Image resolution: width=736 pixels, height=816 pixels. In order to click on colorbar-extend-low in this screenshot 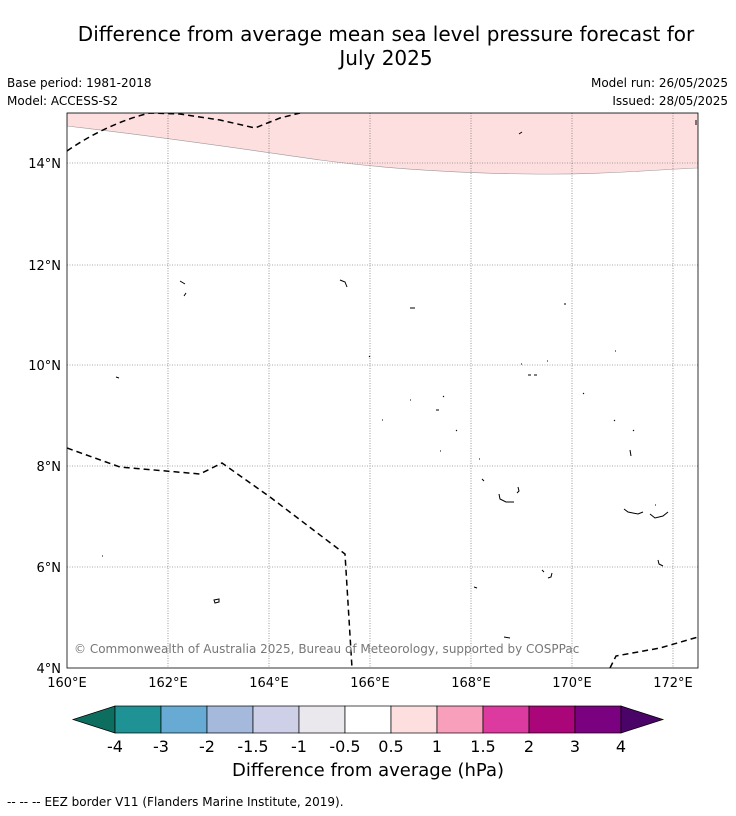, I will do `click(93, 719)`.